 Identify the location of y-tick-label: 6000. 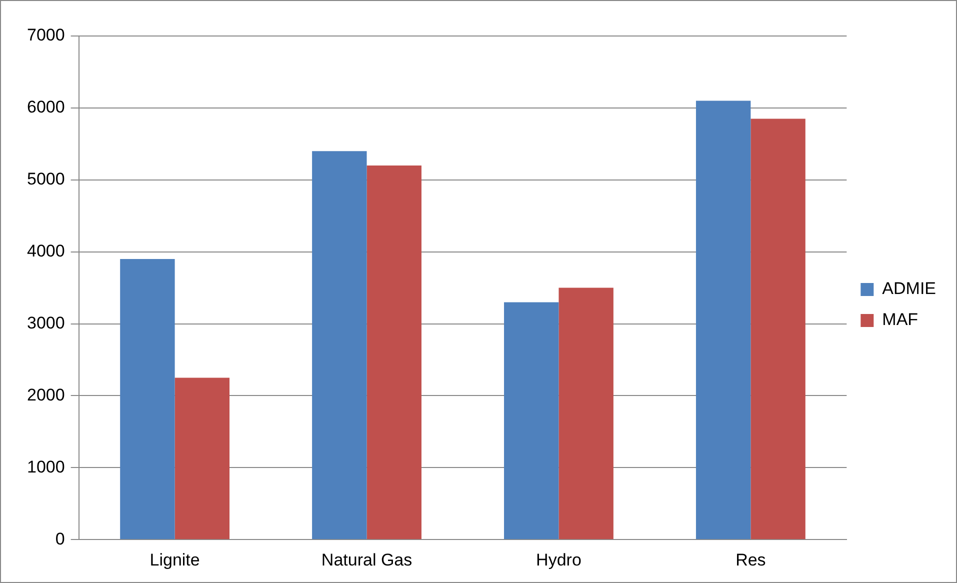
(45, 107).